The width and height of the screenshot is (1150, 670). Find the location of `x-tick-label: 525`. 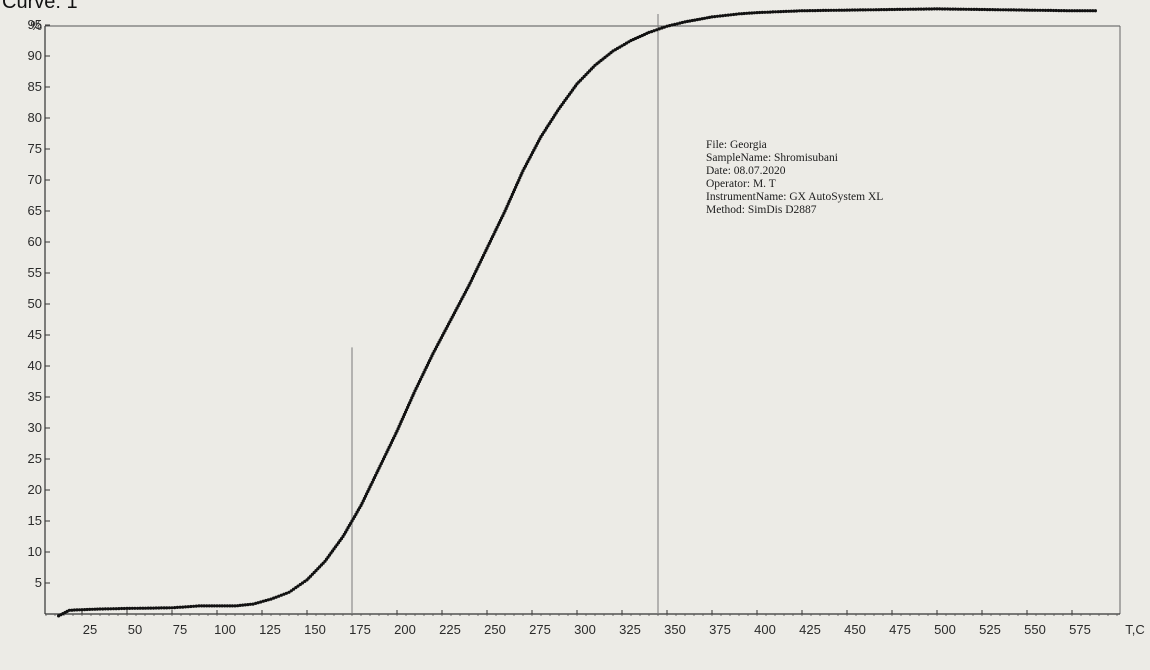

x-tick-label: 525 is located at coordinates (990, 629).